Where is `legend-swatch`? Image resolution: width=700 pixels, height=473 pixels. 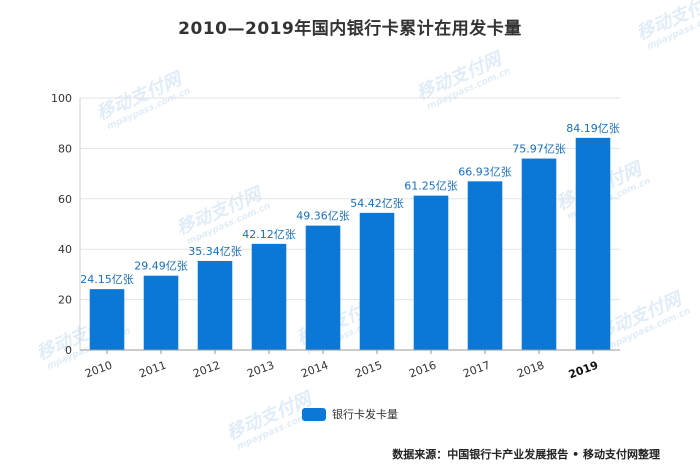
legend-swatch is located at coordinates (314, 414).